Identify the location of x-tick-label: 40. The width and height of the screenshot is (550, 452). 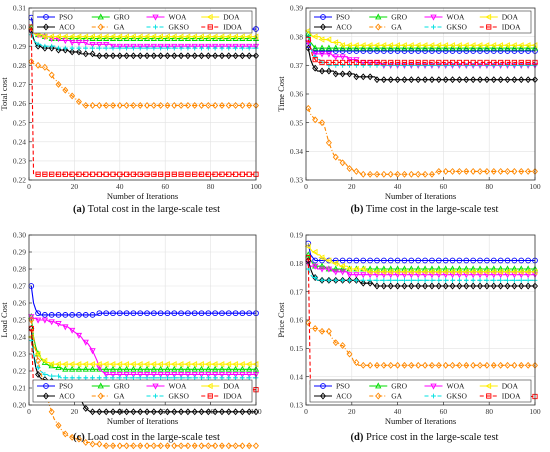
(398, 411).